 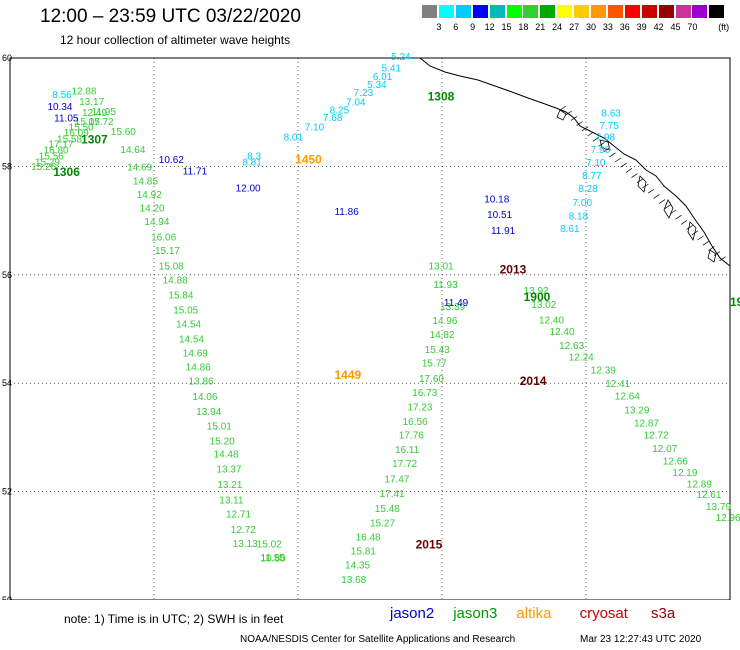 What do you see at coordinates (364, 93) in the screenshot?
I see `swh-value: 7.23` at bounding box center [364, 93].